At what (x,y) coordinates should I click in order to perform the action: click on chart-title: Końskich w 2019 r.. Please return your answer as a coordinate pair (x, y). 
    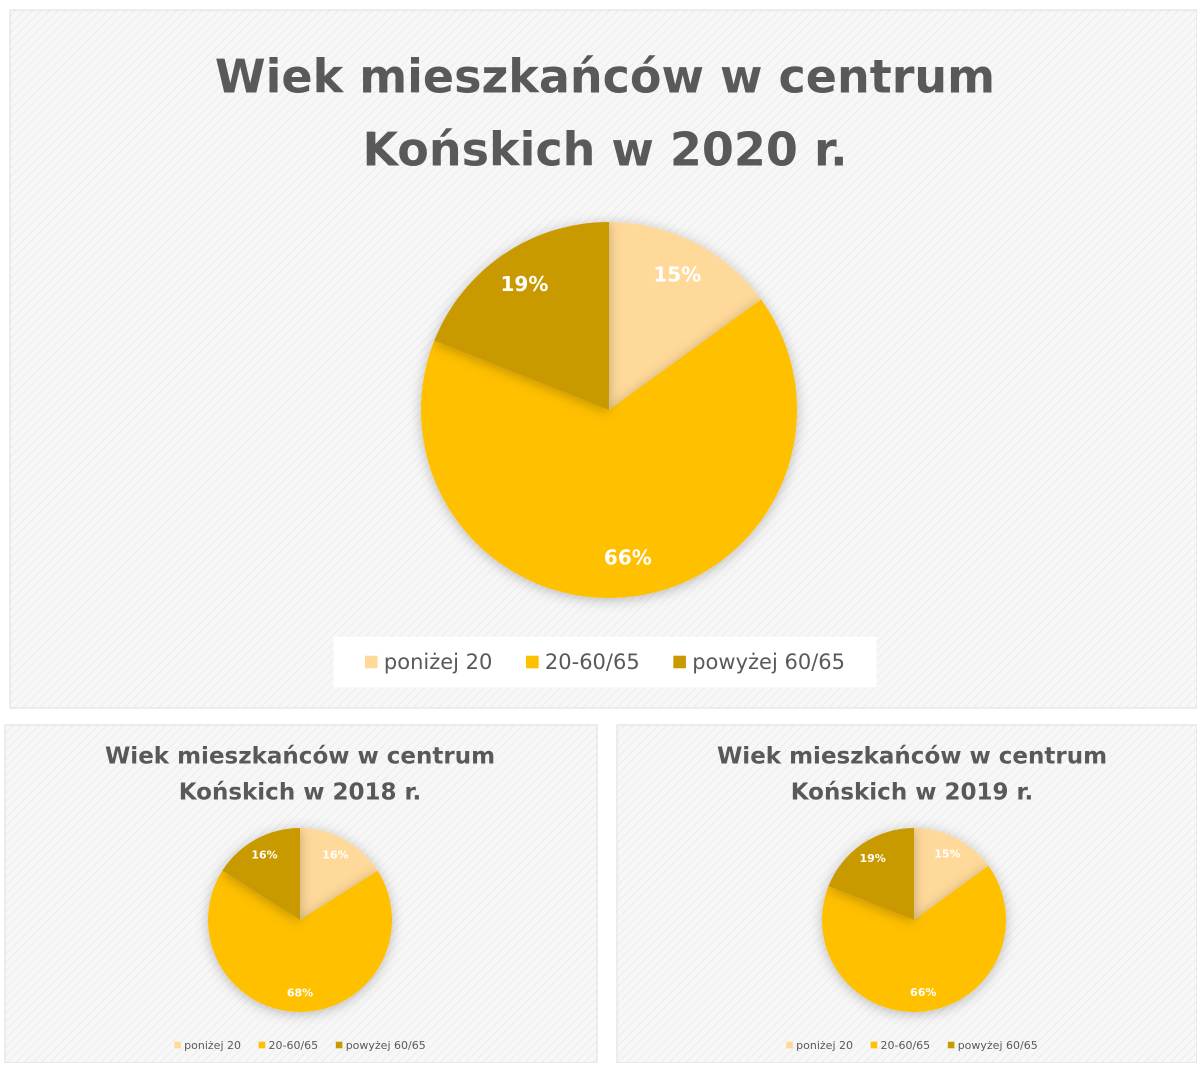
    Looking at the image, I should click on (912, 793).